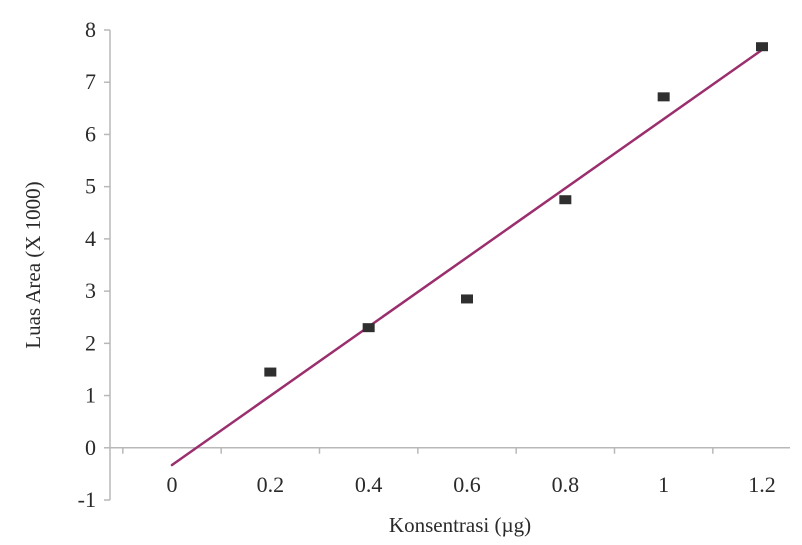 Image resolution: width=802 pixels, height=545 pixels. I want to click on x-axis-title: Konsentrasi (µg), so click(460, 525).